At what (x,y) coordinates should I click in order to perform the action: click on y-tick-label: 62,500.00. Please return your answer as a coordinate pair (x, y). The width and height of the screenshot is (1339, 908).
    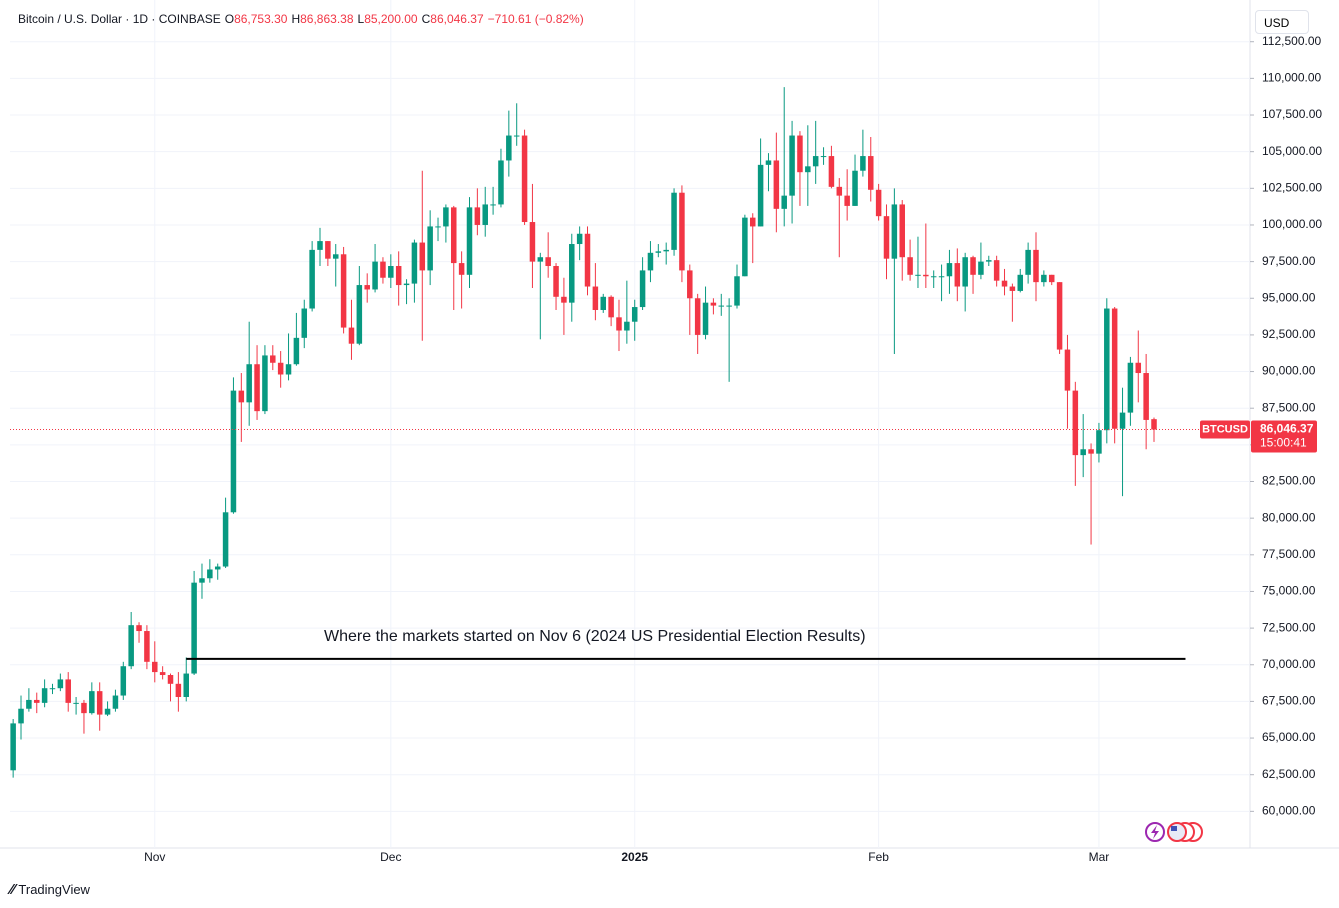
    Looking at the image, I should click on (1289, 774).